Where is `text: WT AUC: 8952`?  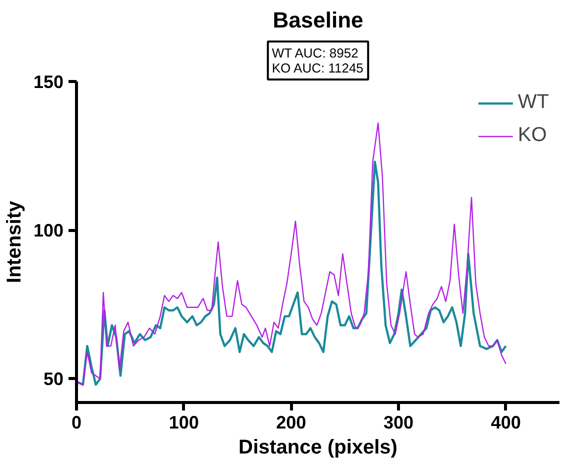 text: WT AUC: 8952 is located at coordinates (315, 53).